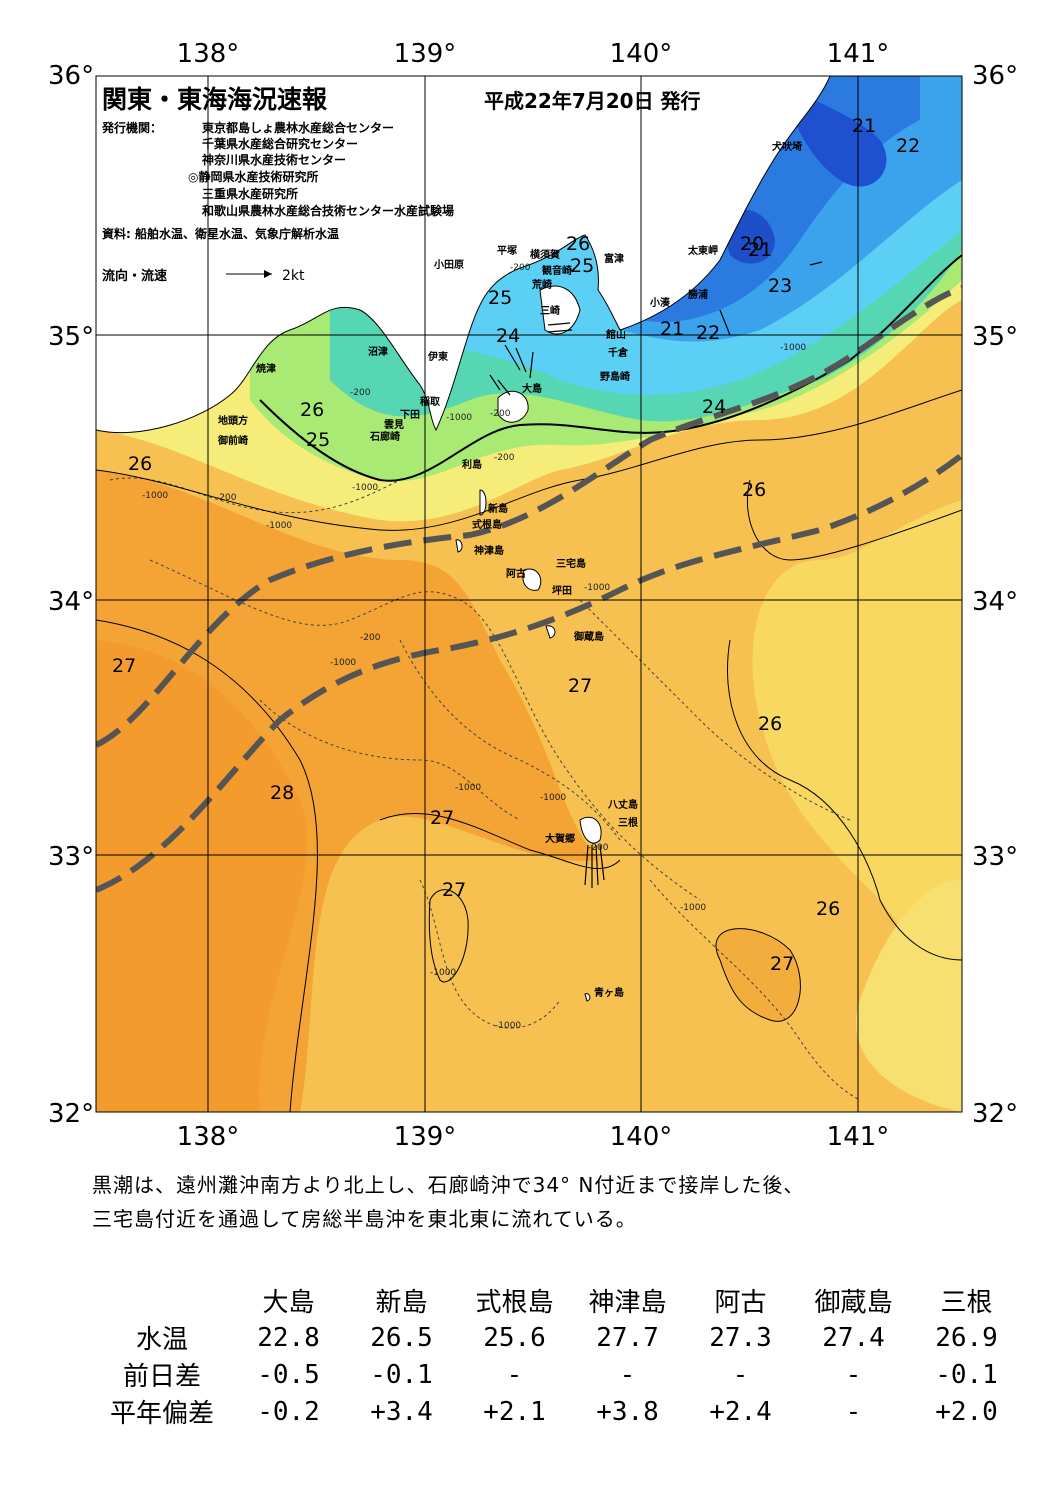  What do you see at coordinates (627, 1303) in the screenshot?
I see `column-header: 神津島` at bounding box center [627, 1303].